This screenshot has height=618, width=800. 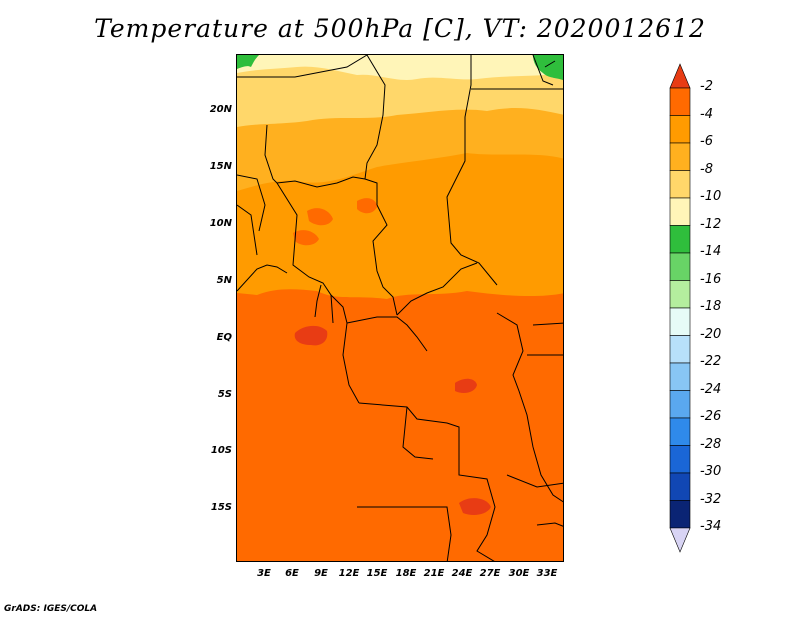 I want to click on shade-red-patch, so click(x=311, y=335).